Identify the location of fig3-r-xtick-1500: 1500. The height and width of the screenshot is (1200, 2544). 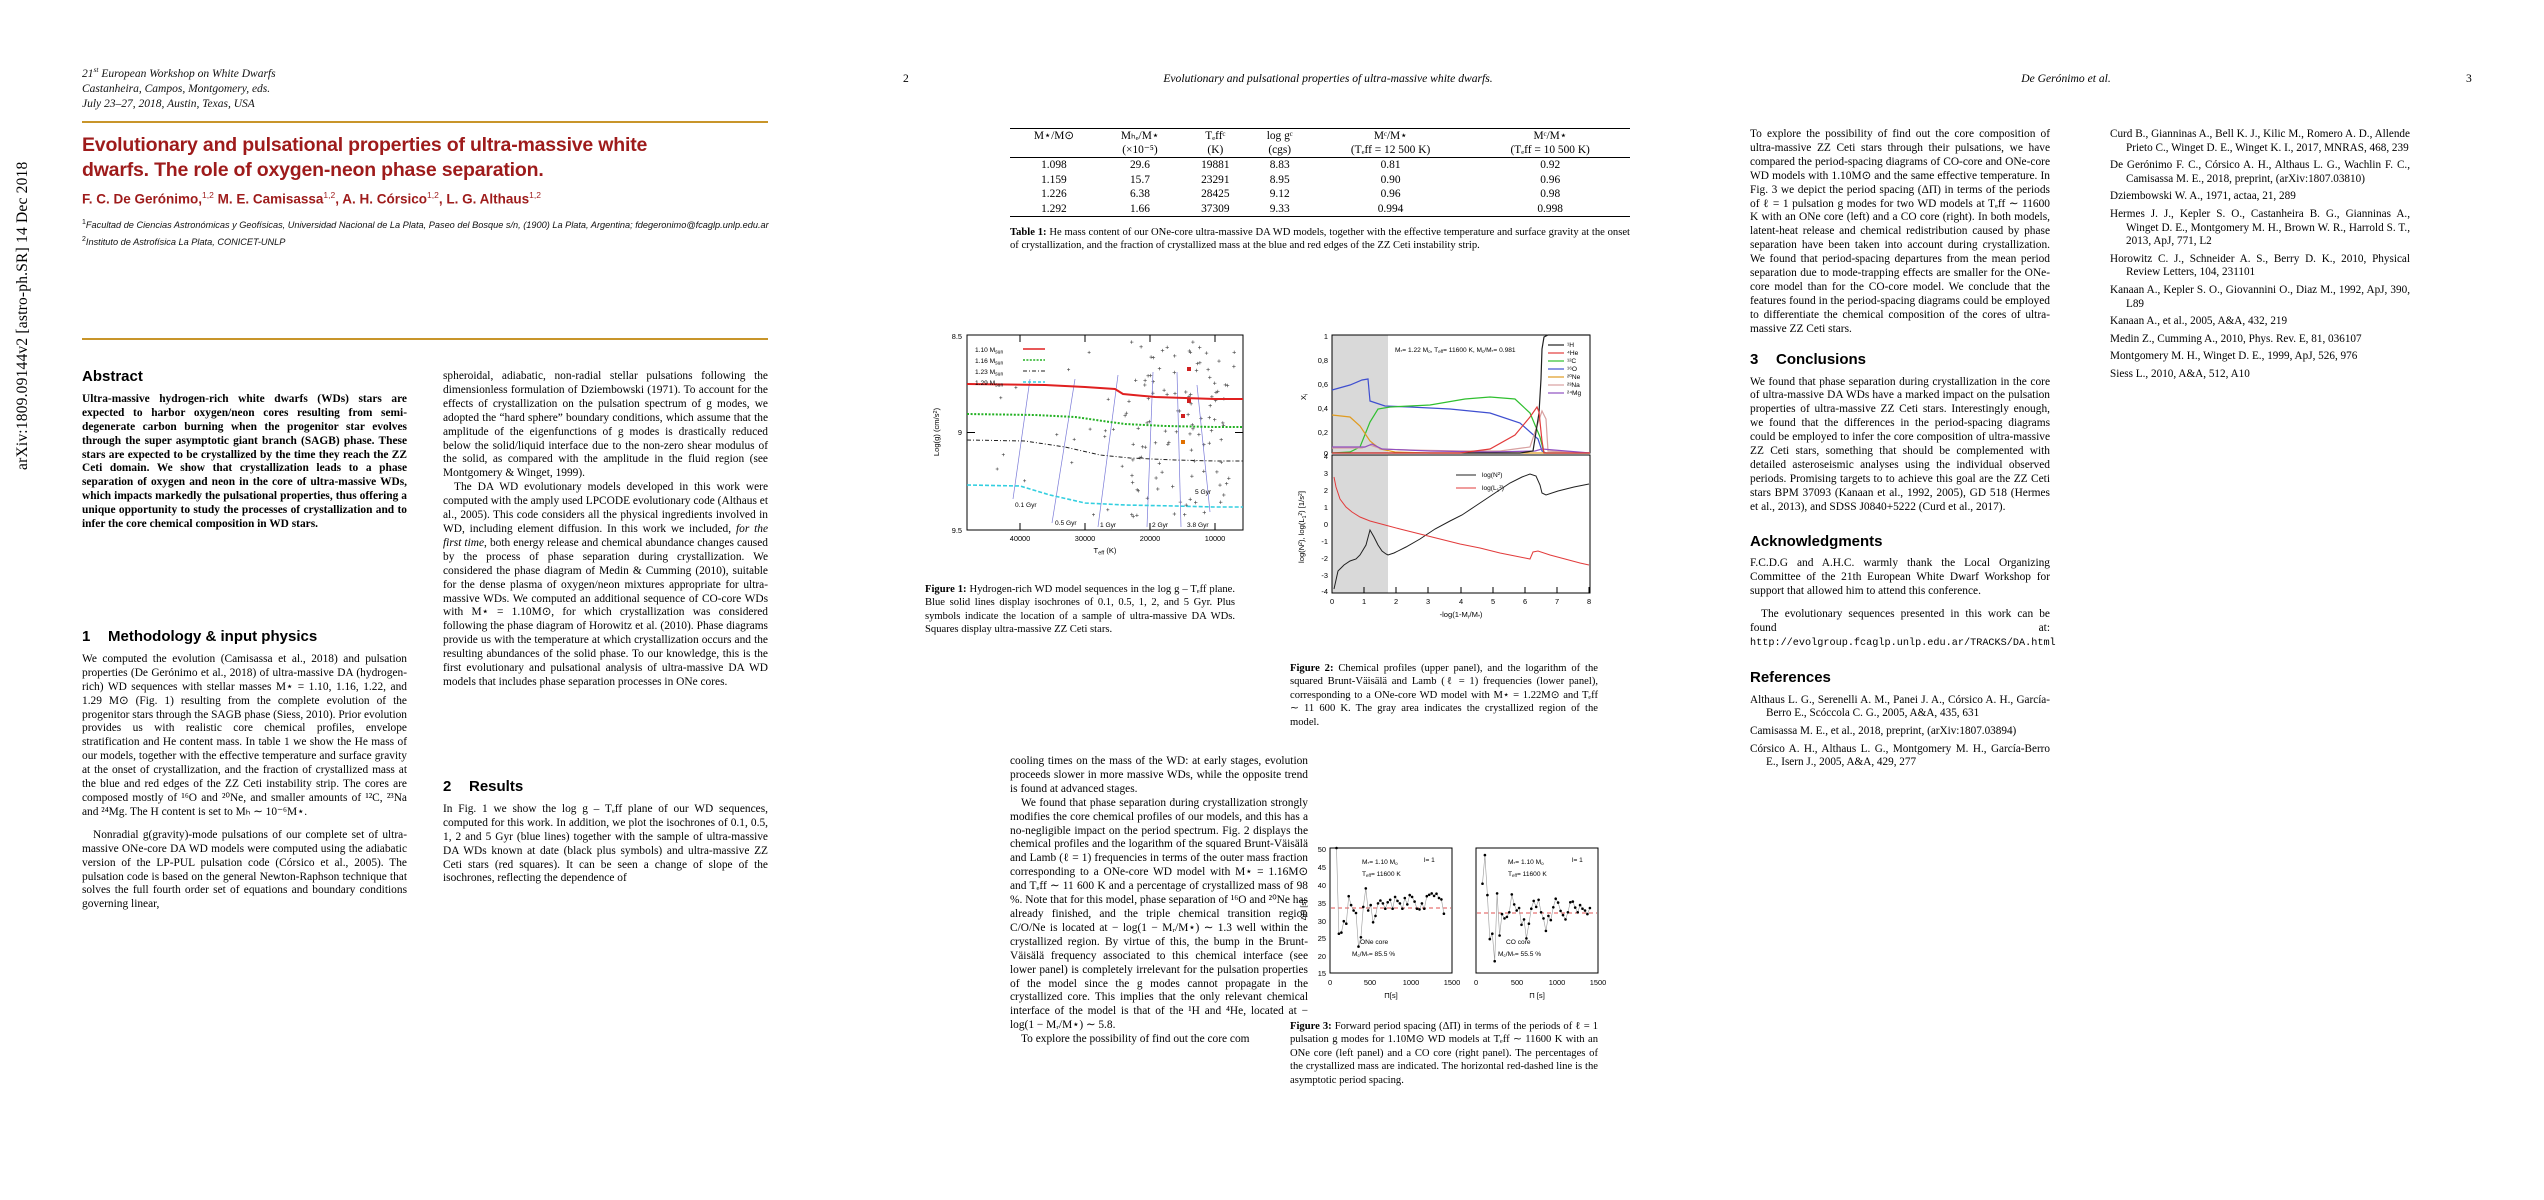
(1598, 982).